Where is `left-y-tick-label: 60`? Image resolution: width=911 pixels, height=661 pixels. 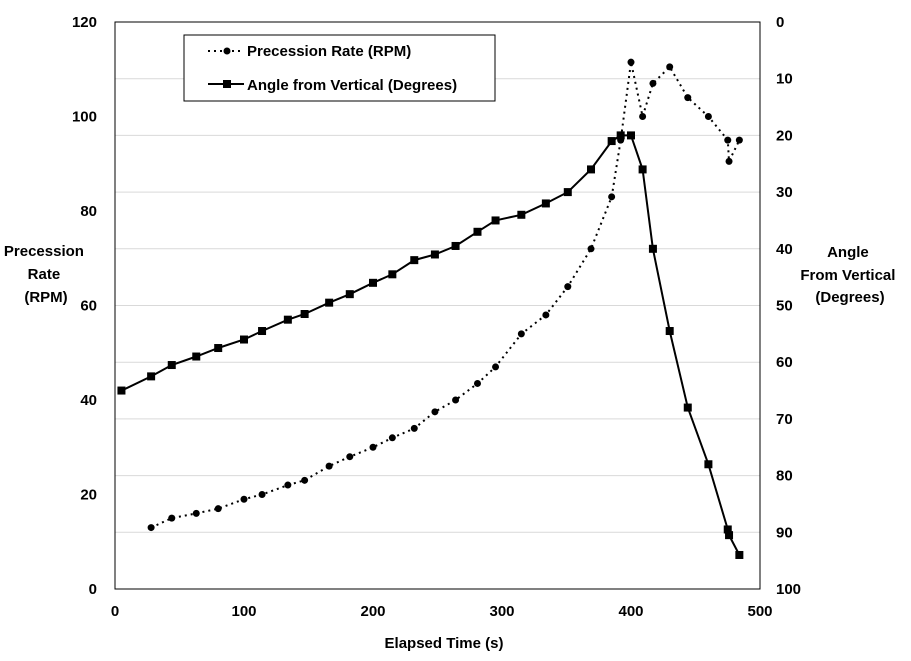 left-y-tick-label: 60 is located at coordinates (88, 306).